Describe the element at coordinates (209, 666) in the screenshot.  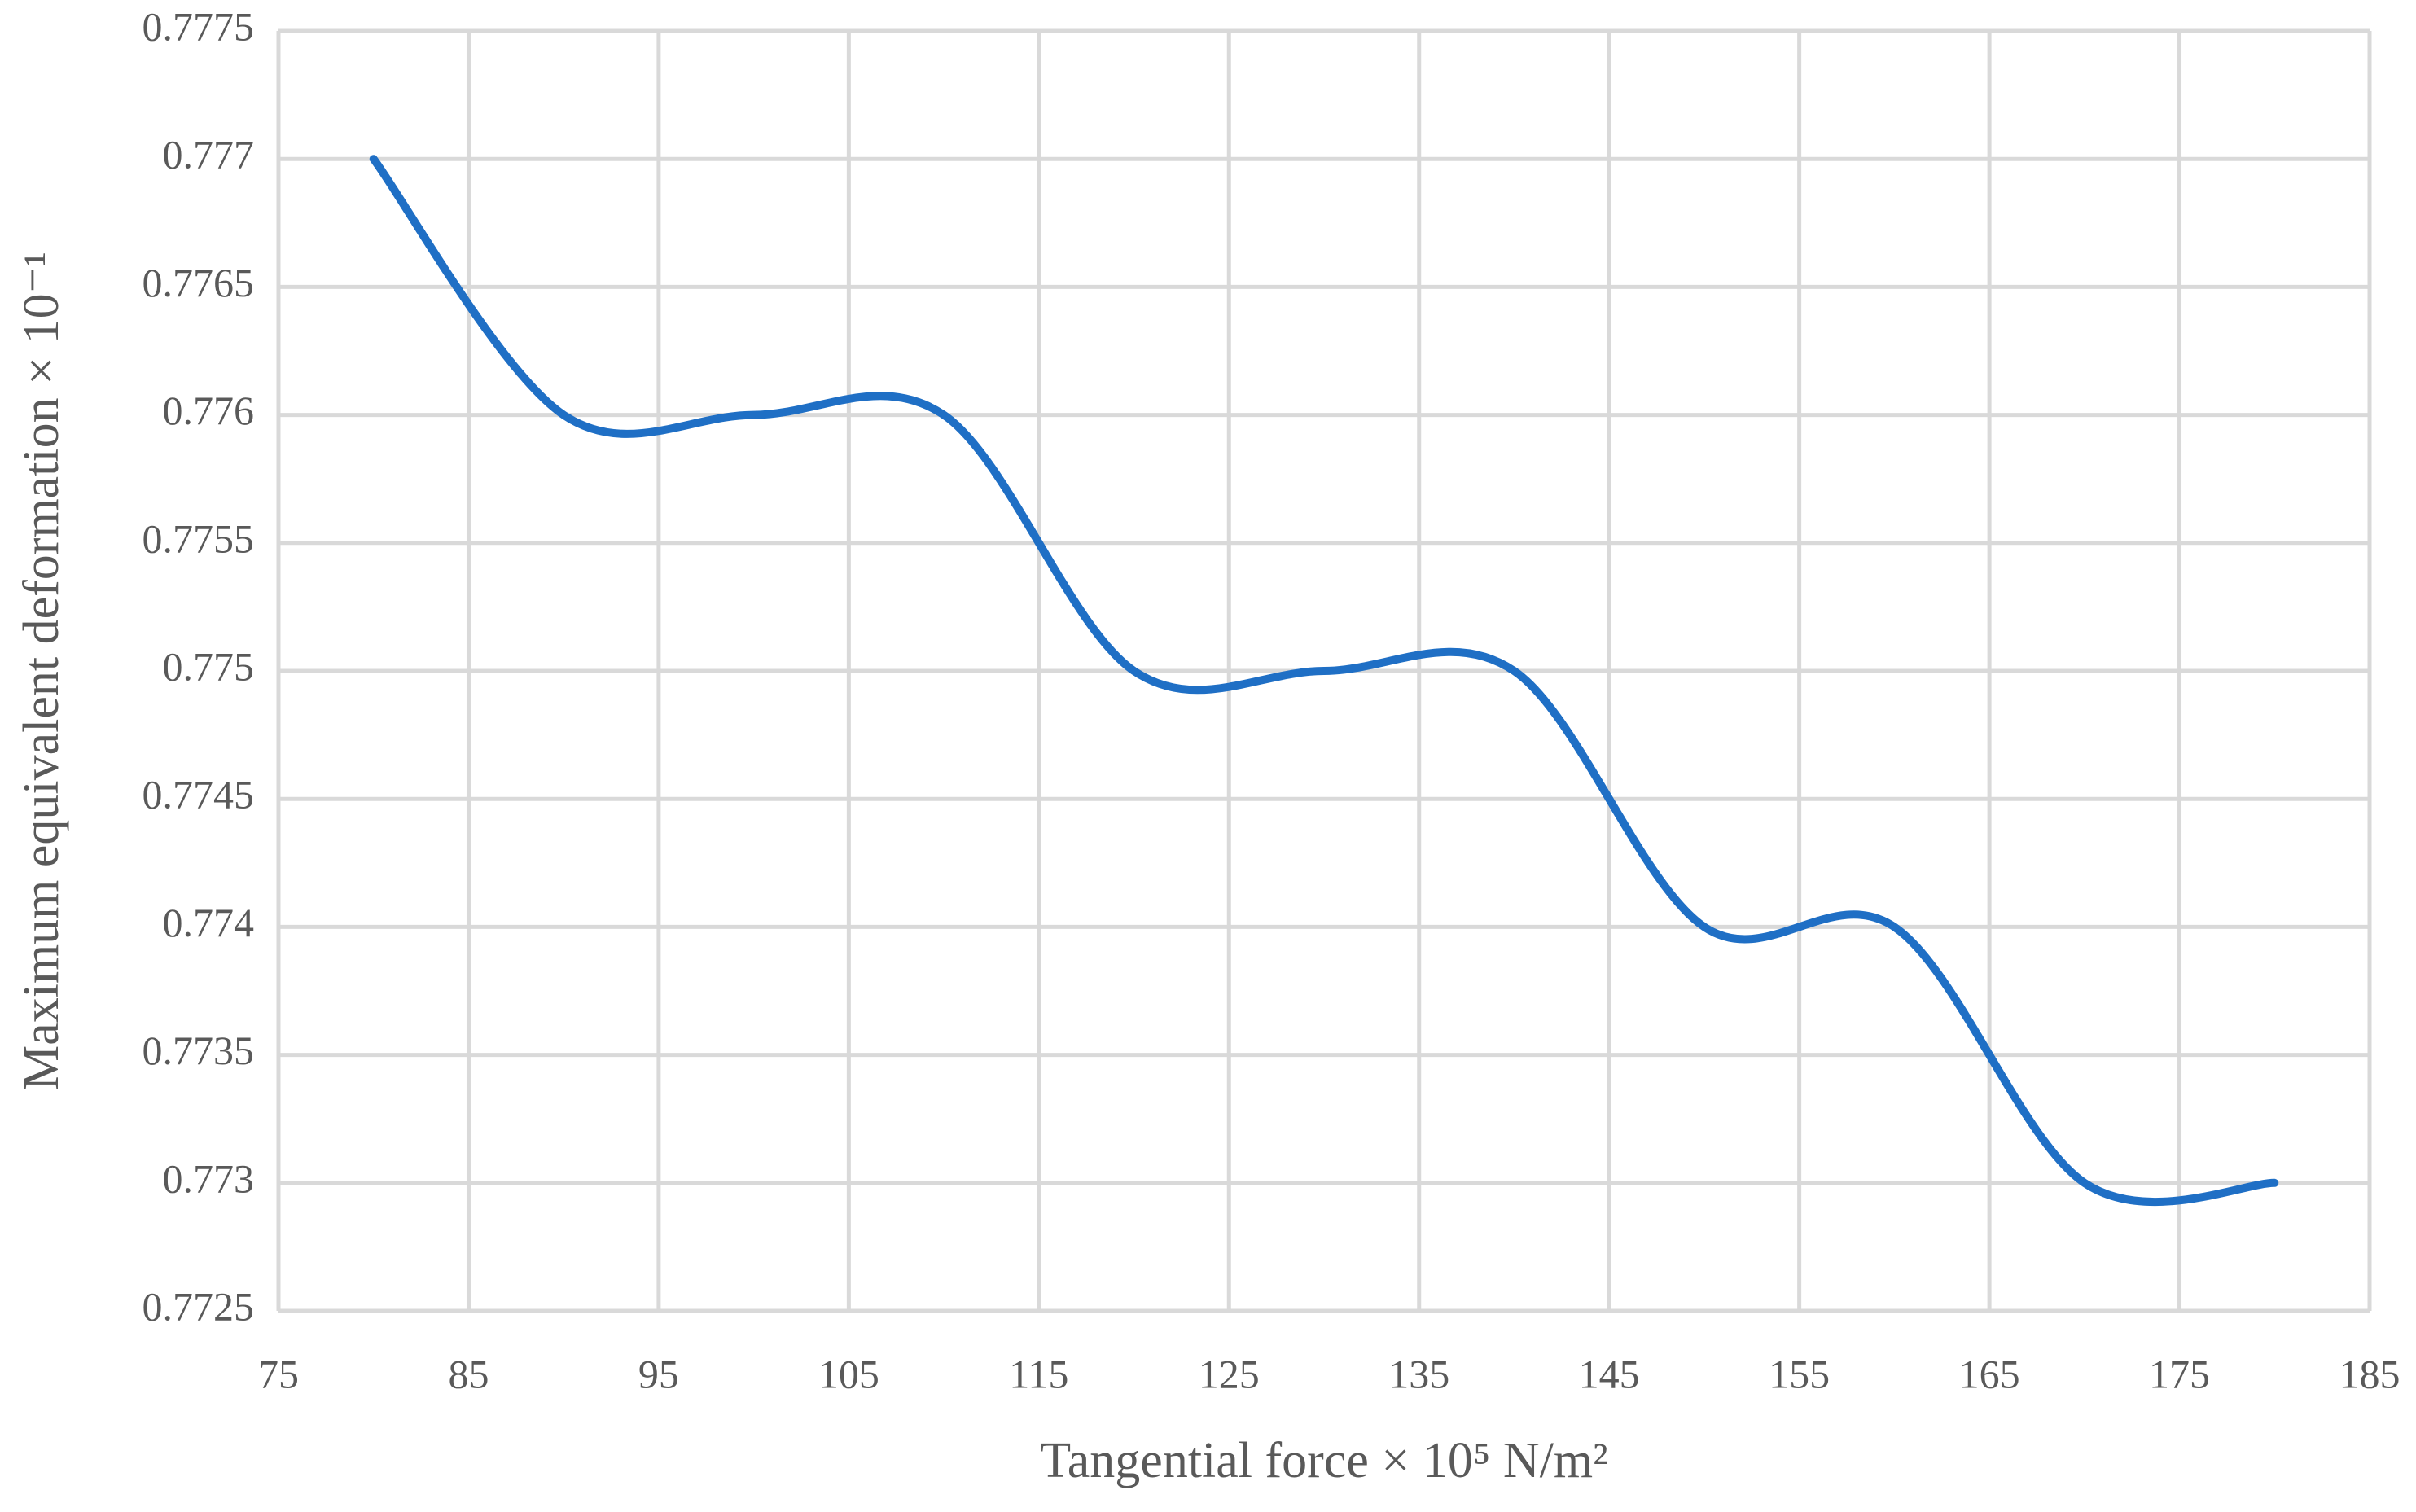
I see `y-tick-label: 0.775` at that location.